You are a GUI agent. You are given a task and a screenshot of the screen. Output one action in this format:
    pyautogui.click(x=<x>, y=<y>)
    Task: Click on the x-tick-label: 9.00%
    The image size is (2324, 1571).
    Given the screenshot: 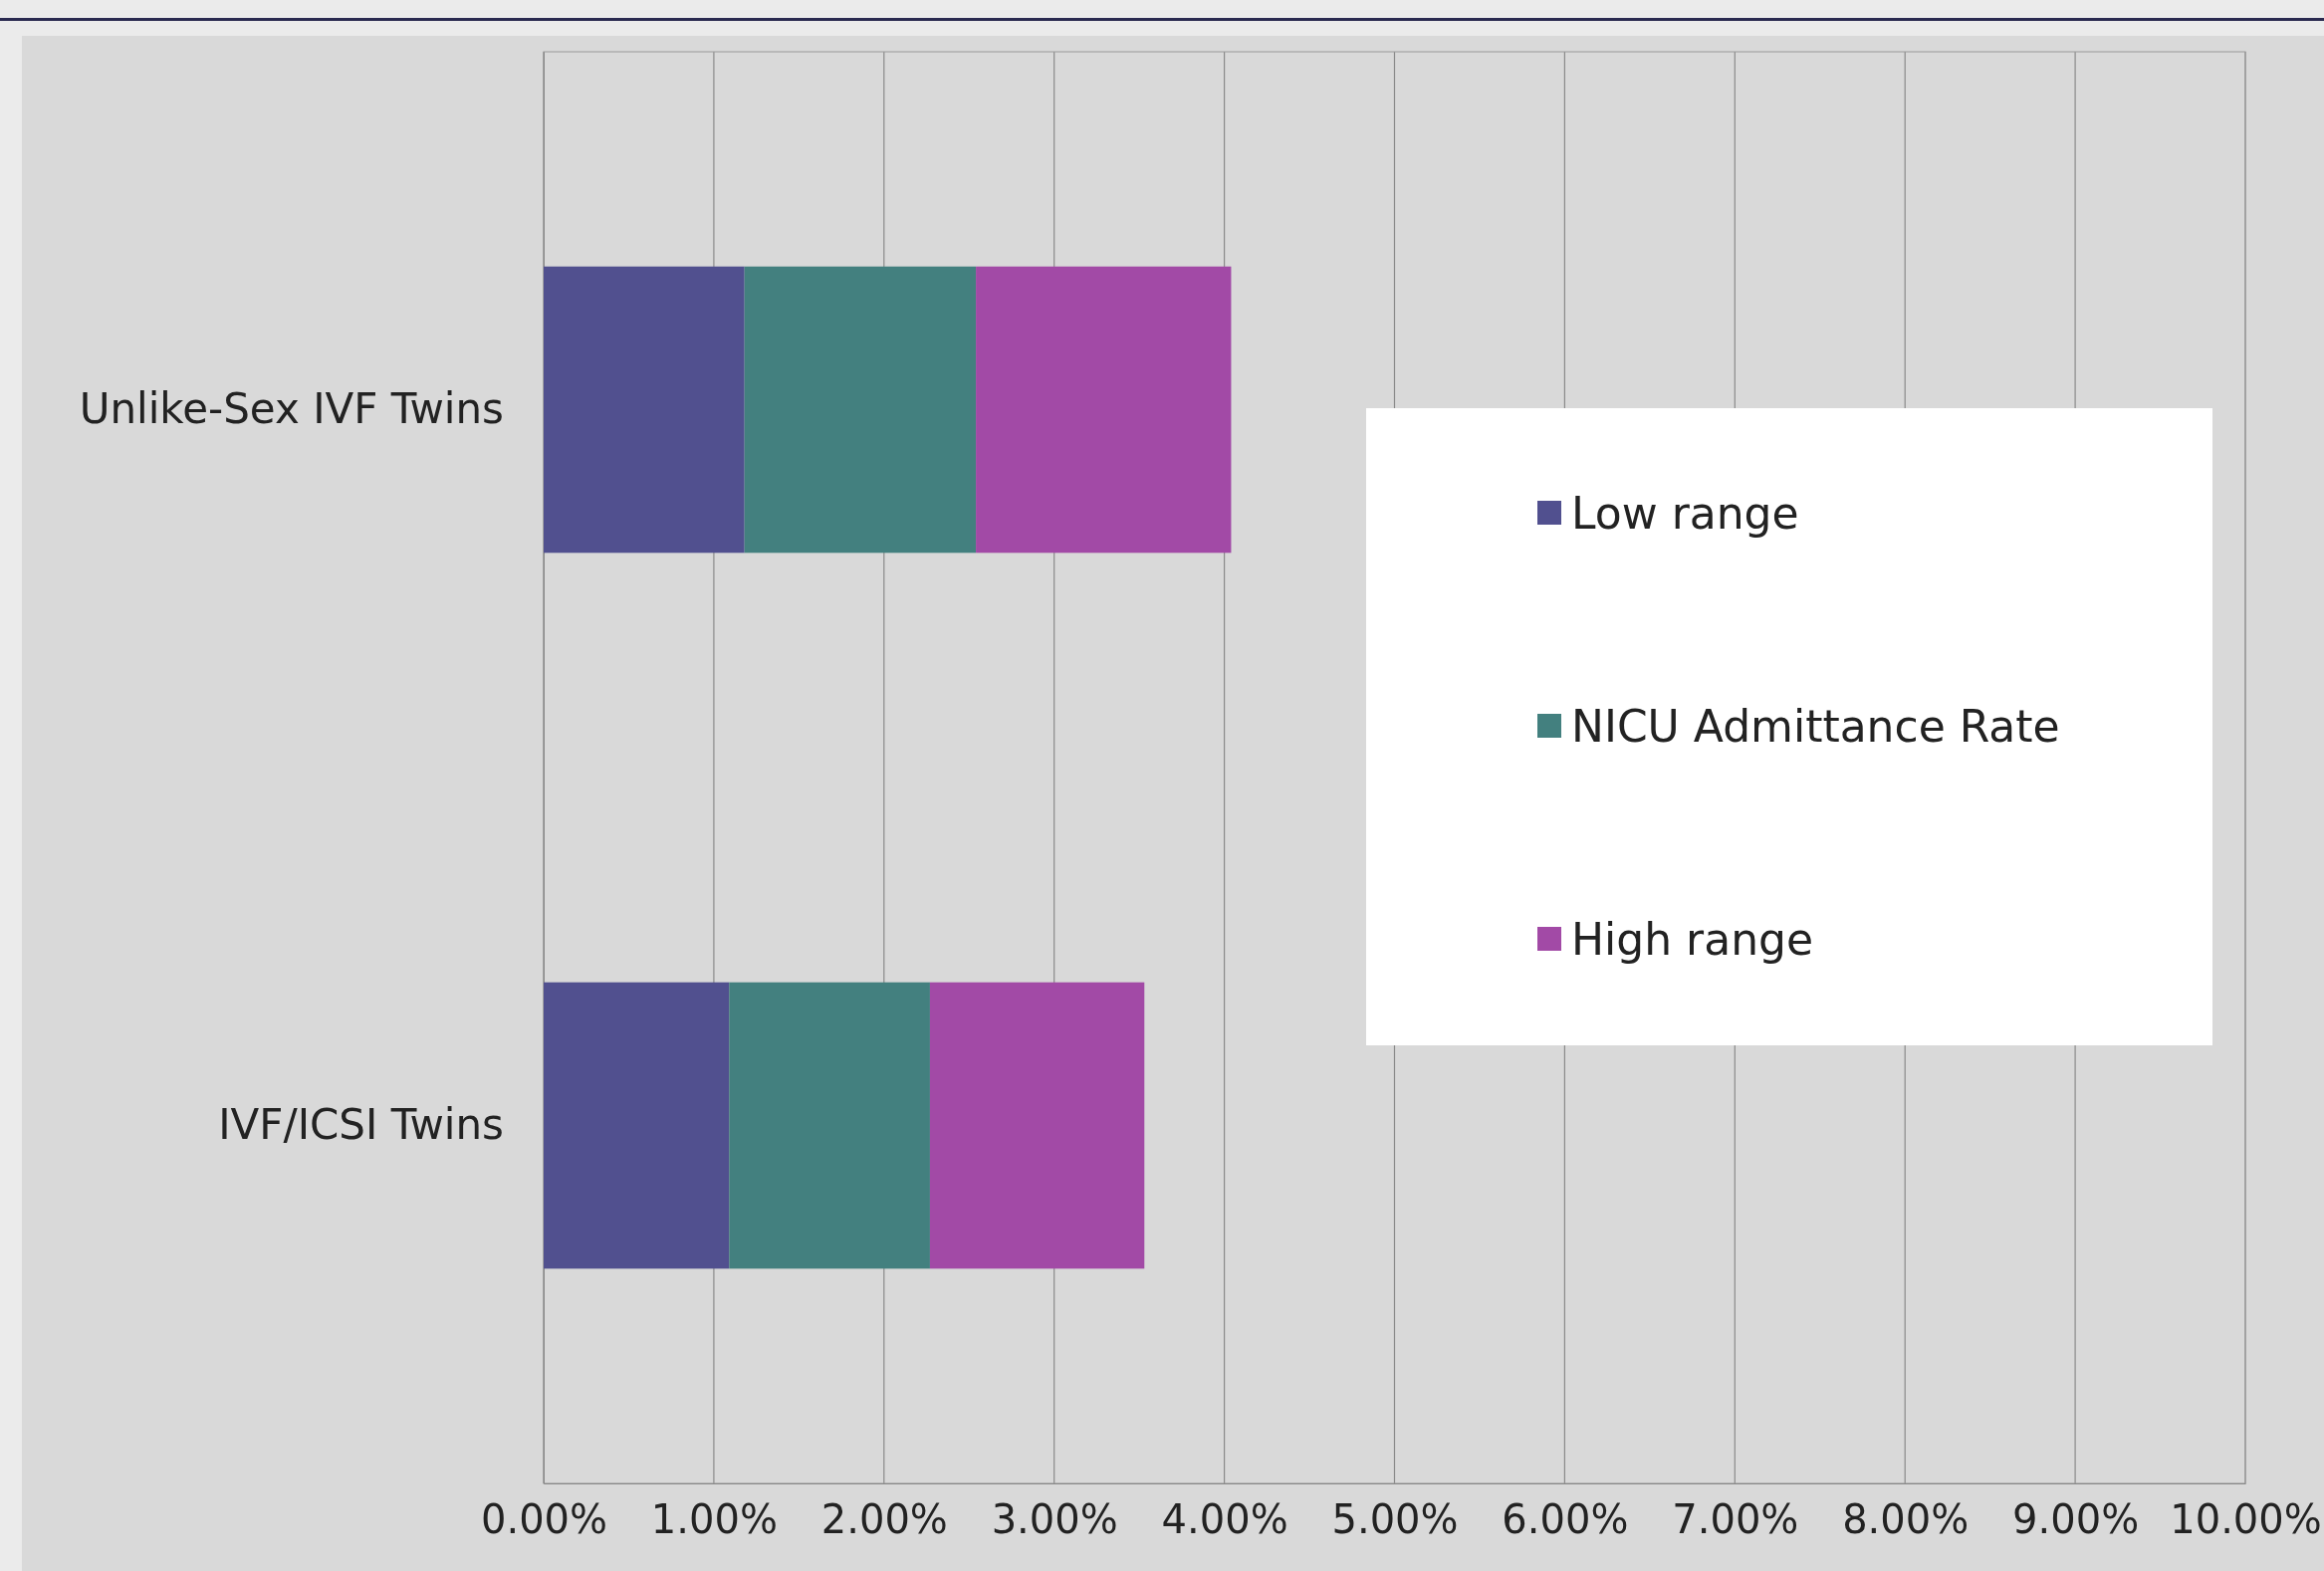 What is the action you would take?
    pyautogui.click(x=2076, y=1520)
    